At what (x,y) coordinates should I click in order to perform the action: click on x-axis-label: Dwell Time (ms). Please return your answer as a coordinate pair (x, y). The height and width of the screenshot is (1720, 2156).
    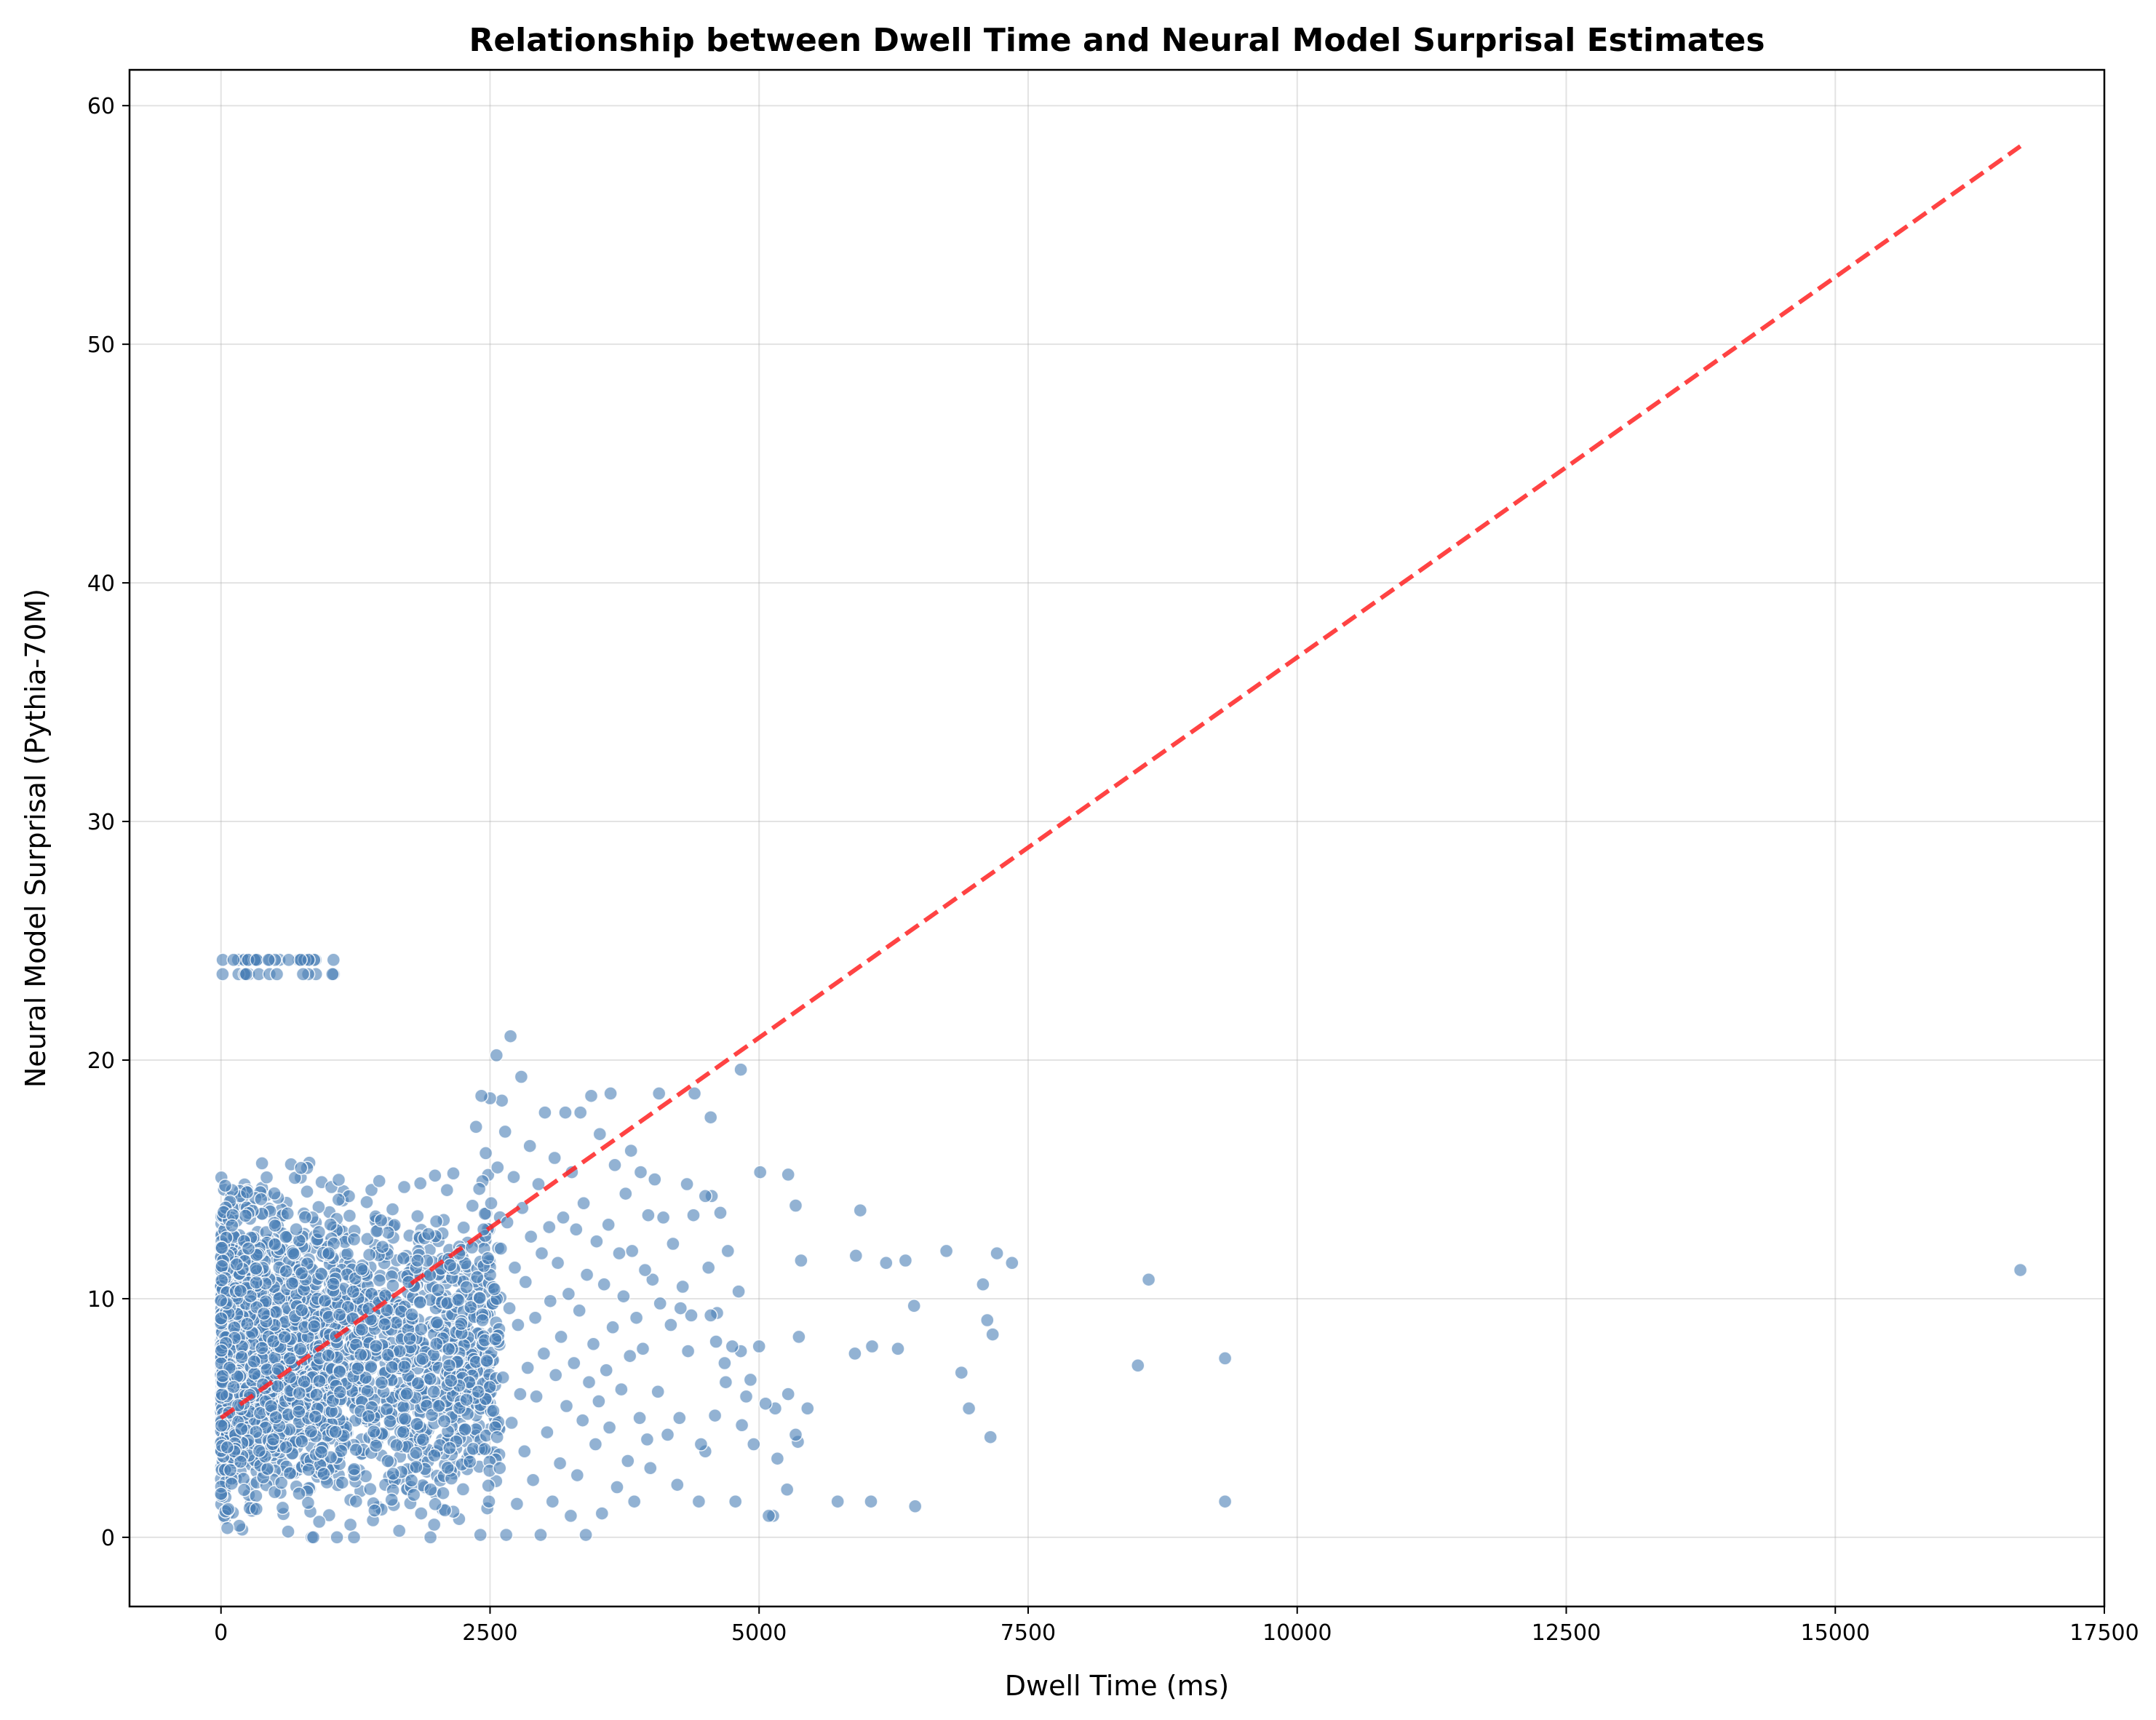
    Looking at the image, I should click on (1117, 1686).